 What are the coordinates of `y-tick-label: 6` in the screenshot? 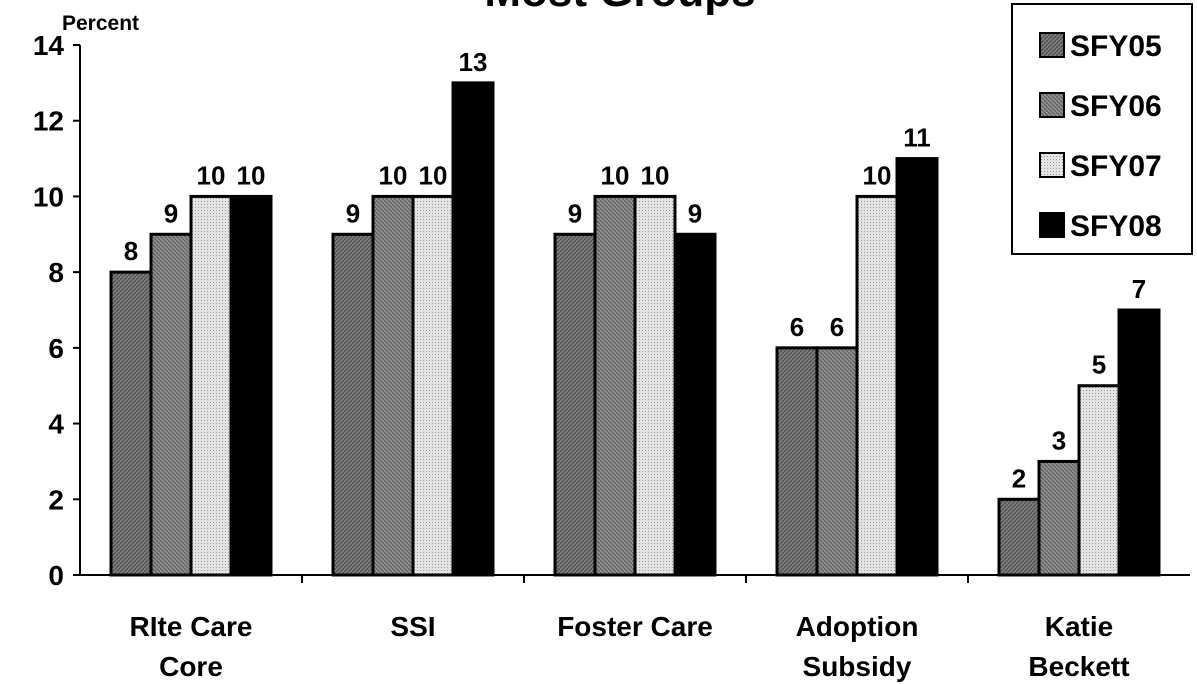 It's located at (56, 348).